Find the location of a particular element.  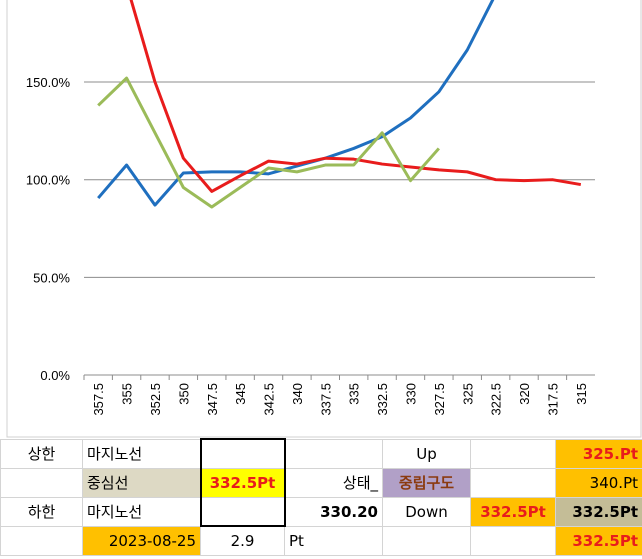

x-tick-label: 357.5 is located at coordinates (98, 399).